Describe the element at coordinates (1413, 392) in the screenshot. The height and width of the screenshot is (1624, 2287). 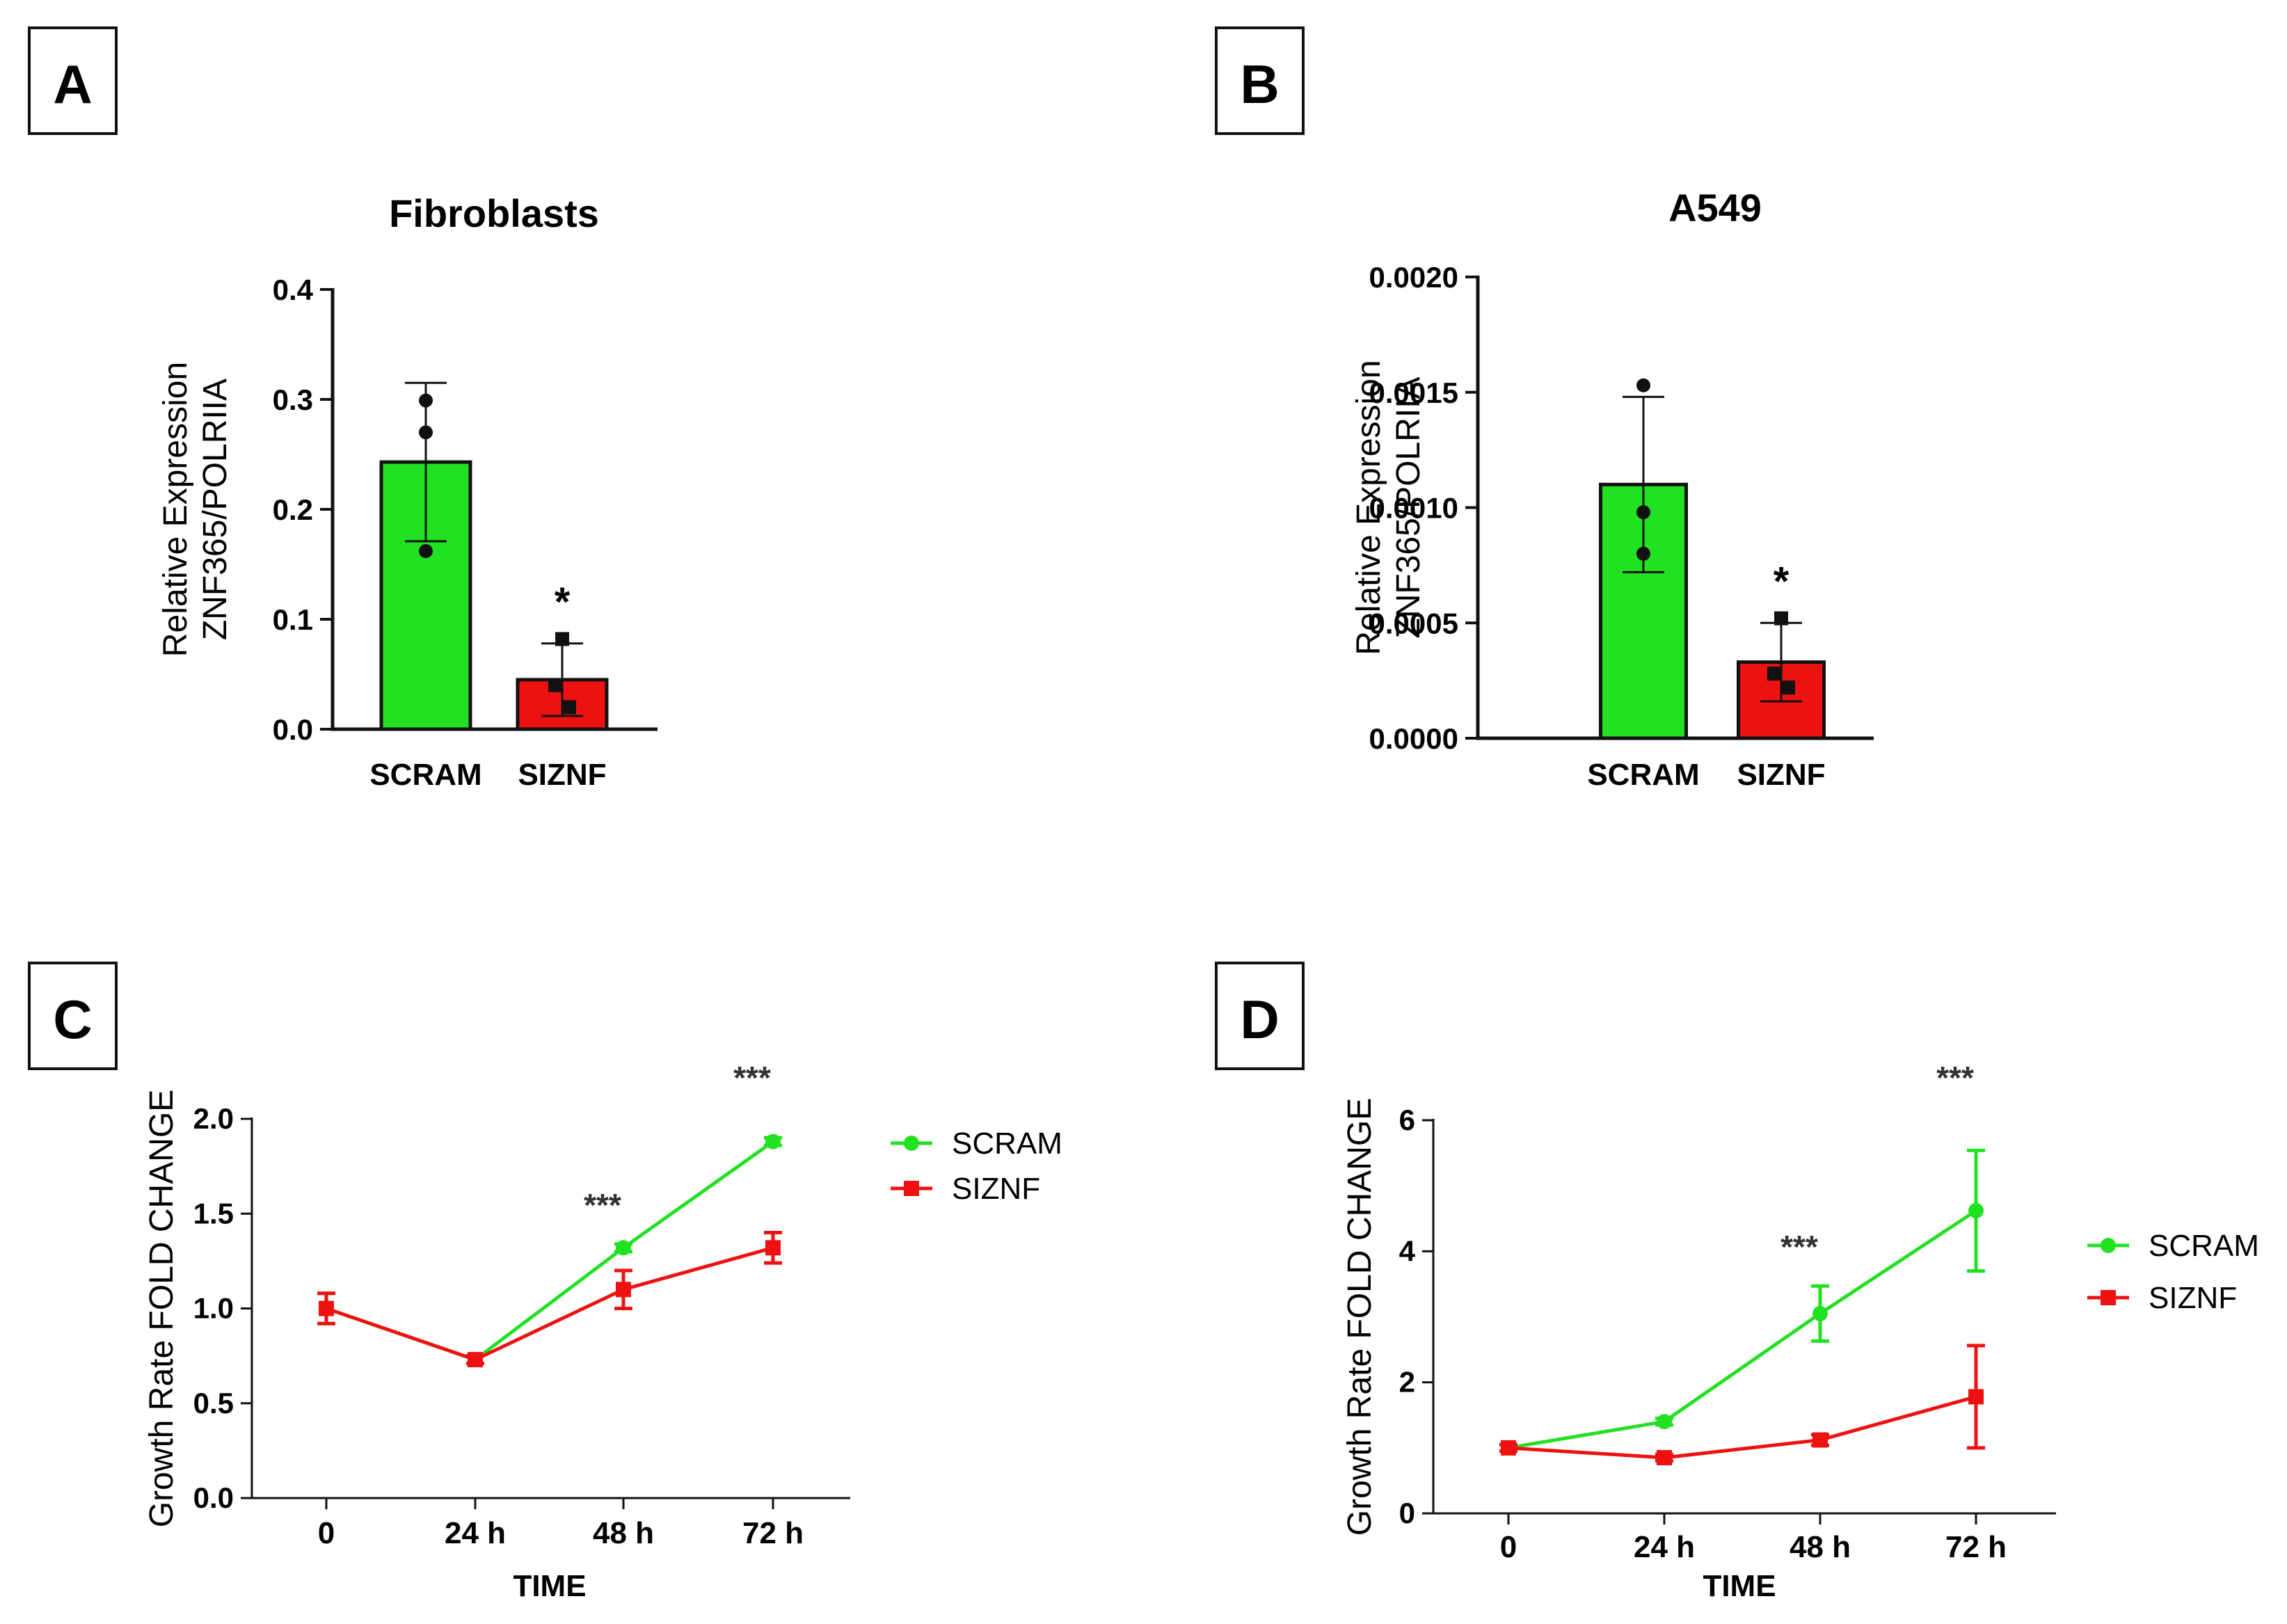
I see `y-tick-label: 0.0015` at that location.